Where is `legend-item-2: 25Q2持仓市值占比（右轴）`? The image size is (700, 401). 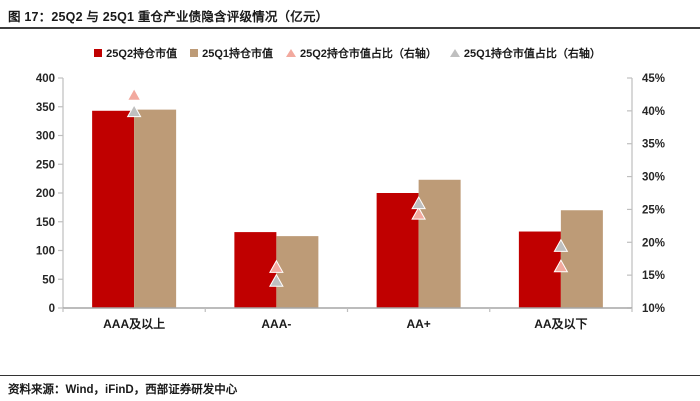
legend-item-2: 25Q2持仓市值占比（右轴） is located at coordinates (361, 53).